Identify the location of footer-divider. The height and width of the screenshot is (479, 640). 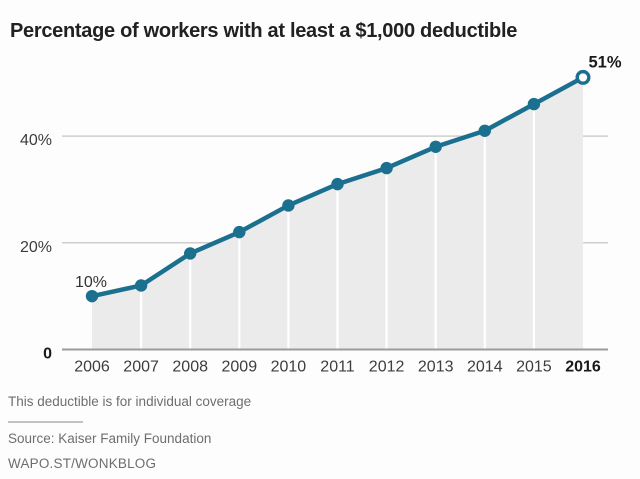
(45, 422).